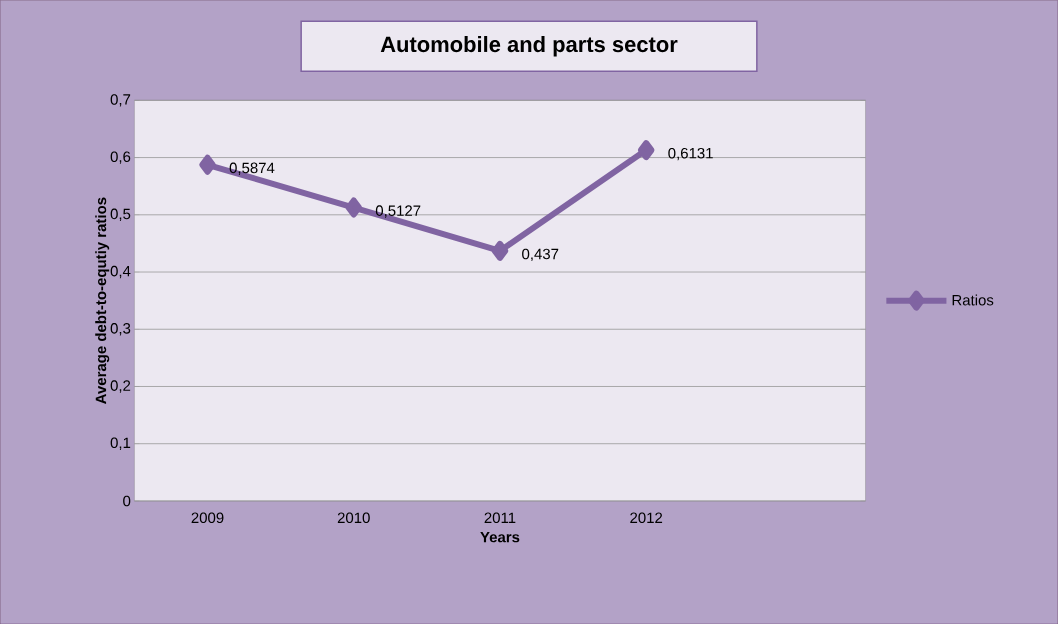 The height and width of the screenshot is (624, 1058). I want to click on x-tick-label: 2012, so click(646, 517).